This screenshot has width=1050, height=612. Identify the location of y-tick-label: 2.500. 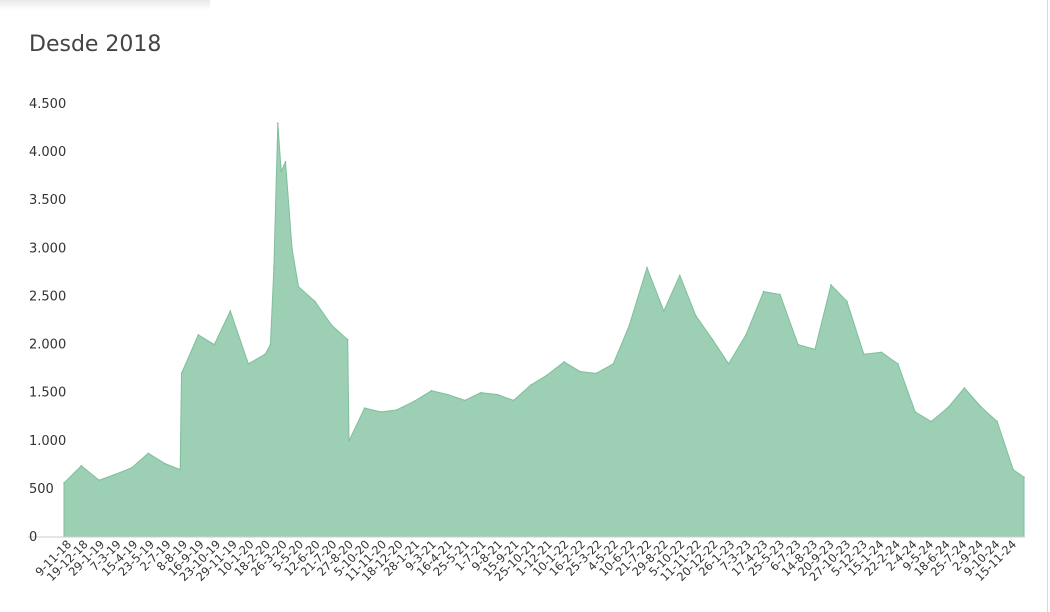
(47, 296).